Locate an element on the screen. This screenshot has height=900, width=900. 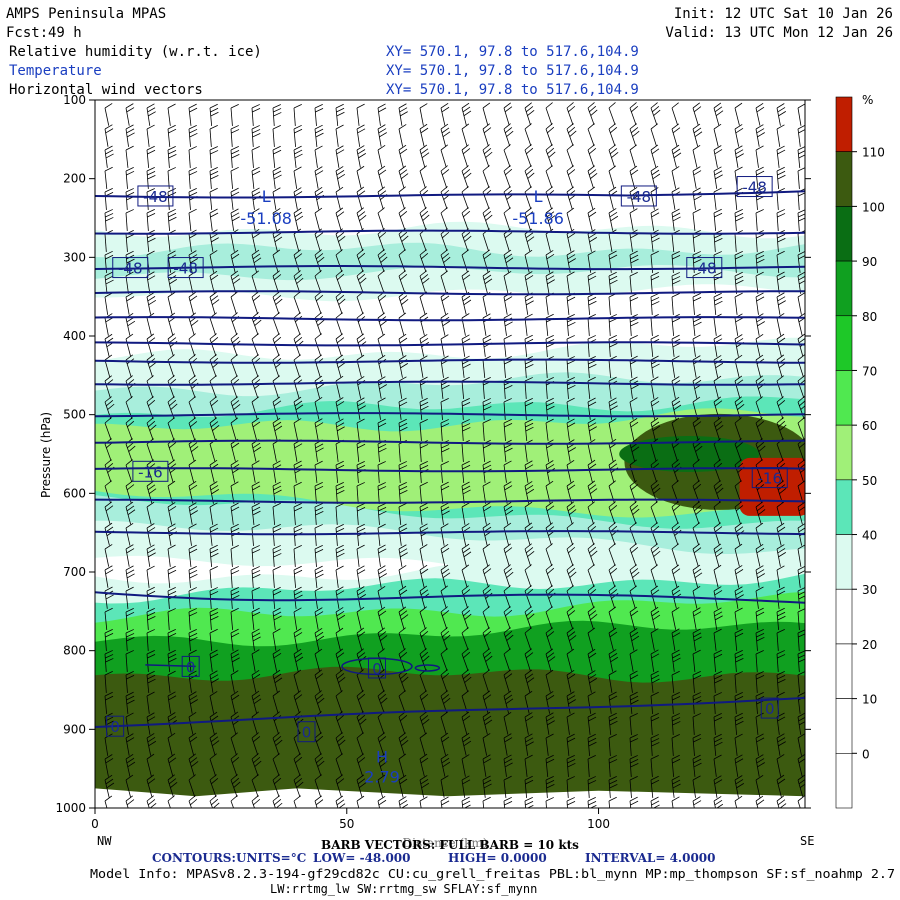
colorbar-label: 100 is located at coordinates (873, 207).